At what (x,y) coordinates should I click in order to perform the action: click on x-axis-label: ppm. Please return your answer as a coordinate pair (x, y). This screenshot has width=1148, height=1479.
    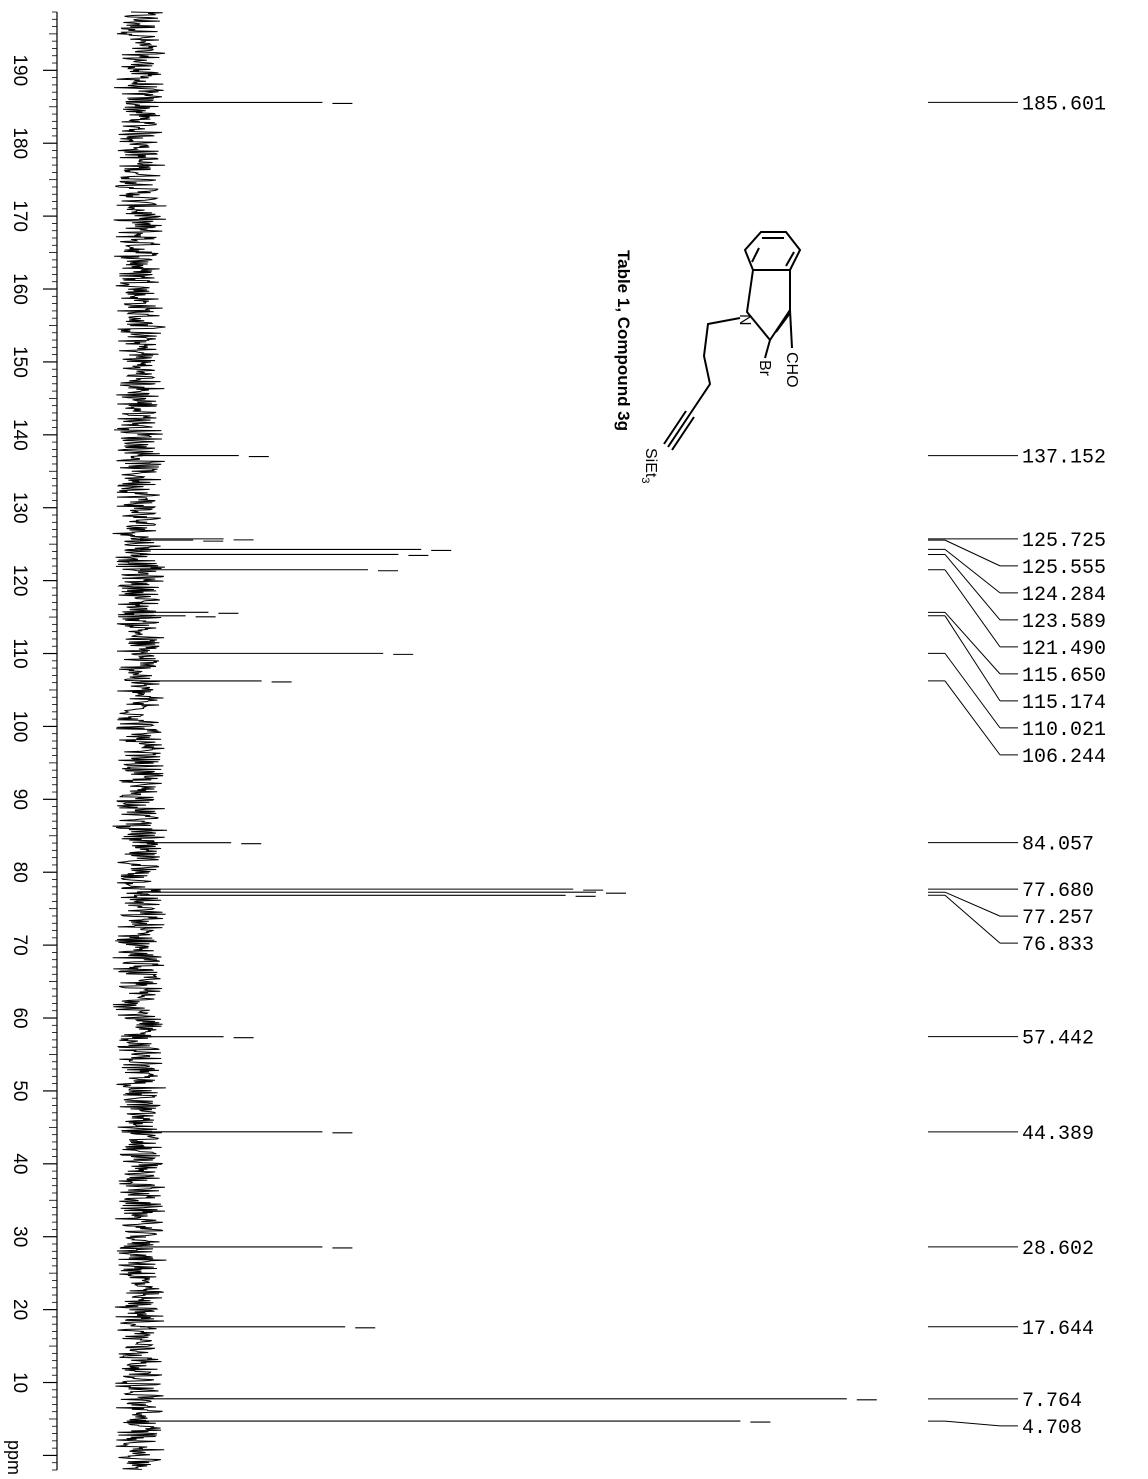
    Looking at the image, I should click on (14, 1457).